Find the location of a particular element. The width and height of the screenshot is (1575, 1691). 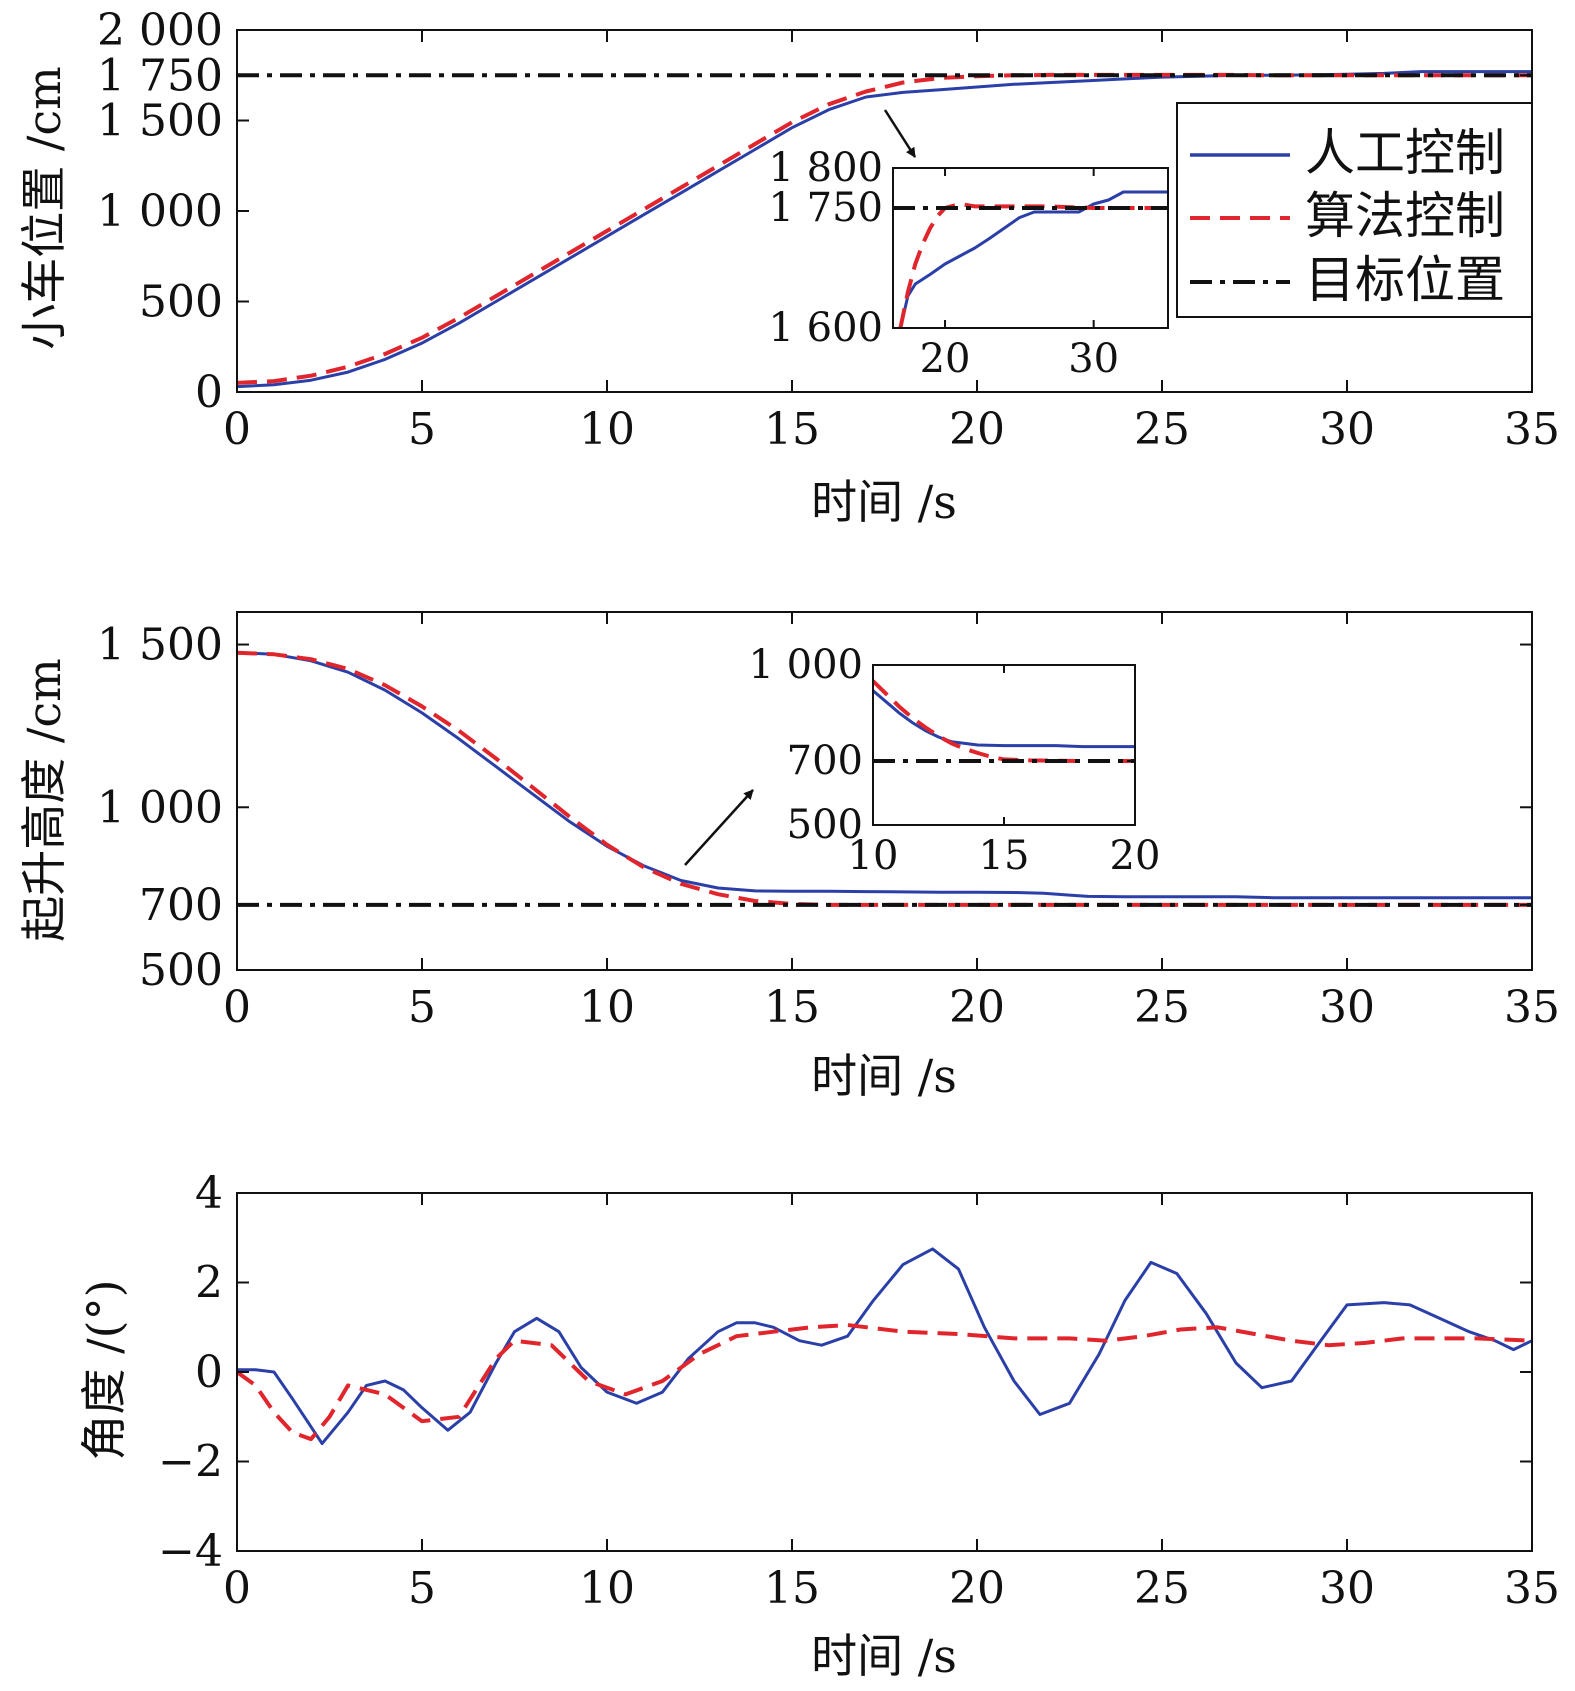

panel2-inset-algorithm-line is located at coordinates (1004, 721).